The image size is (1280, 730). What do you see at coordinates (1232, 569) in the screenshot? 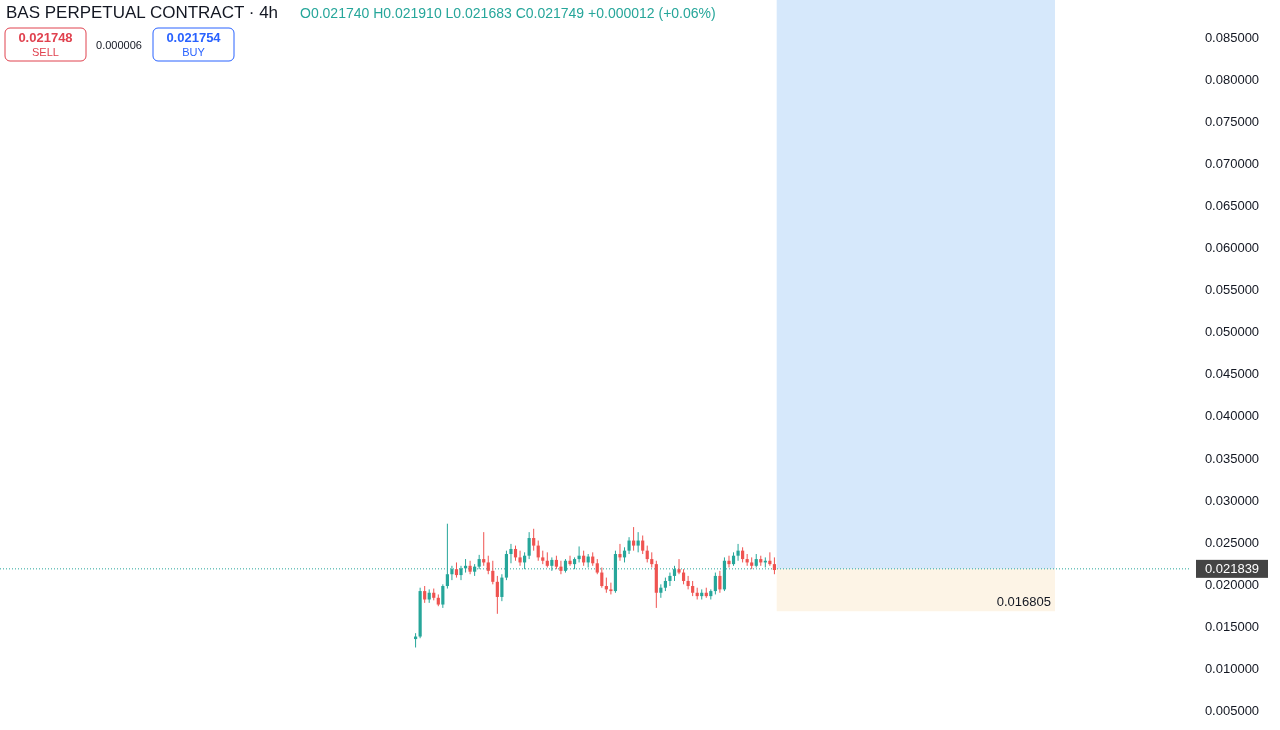
I see `ref-line-label: 0.021839` at bounding box center [1232, 569].